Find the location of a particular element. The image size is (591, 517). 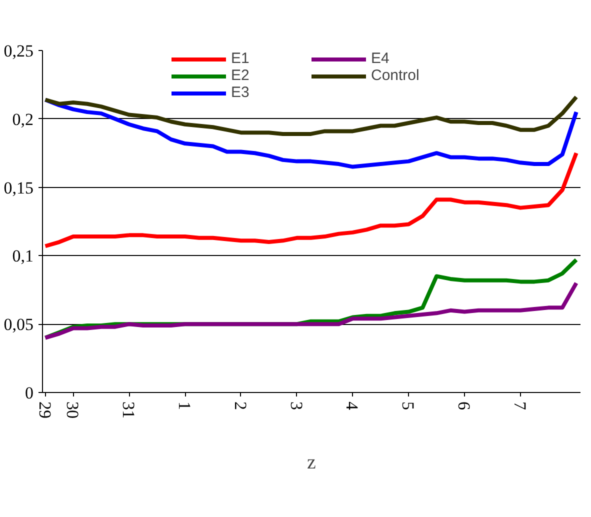

x-tick-label: 6 is located at coordinates (464, 406).